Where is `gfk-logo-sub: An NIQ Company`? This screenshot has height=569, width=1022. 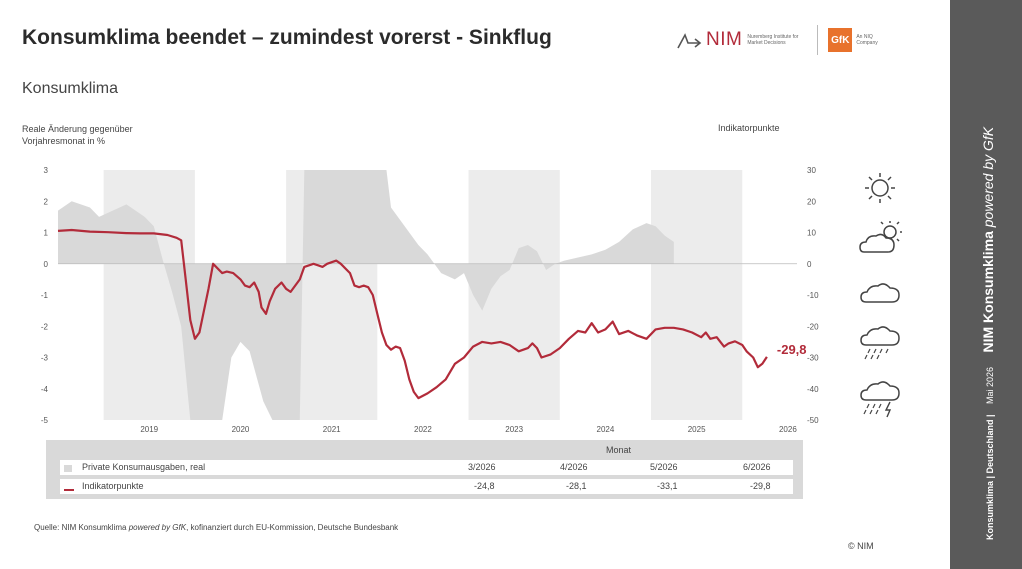
gfk-logo-sub: An NIQ Company is located at coordinates (867, 40).